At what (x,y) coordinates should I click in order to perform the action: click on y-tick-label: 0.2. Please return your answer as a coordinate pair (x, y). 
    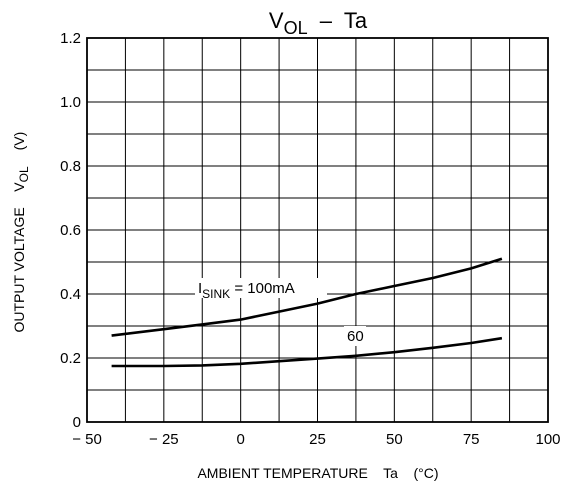
    Looking at the image, I should click on (70, 358).